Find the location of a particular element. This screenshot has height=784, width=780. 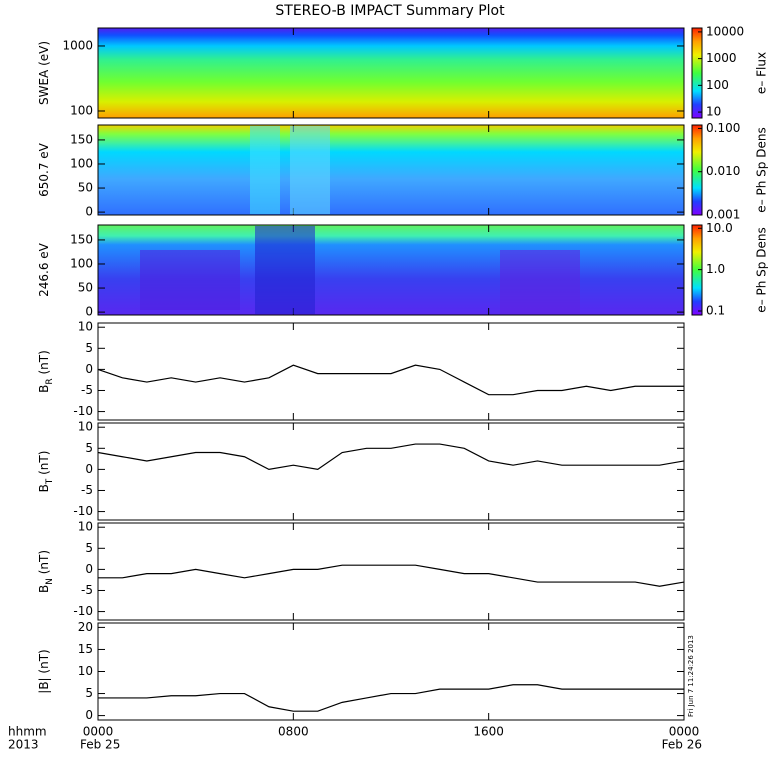

y-axis-label: BT (nT) is located at coordinates (46, 472).